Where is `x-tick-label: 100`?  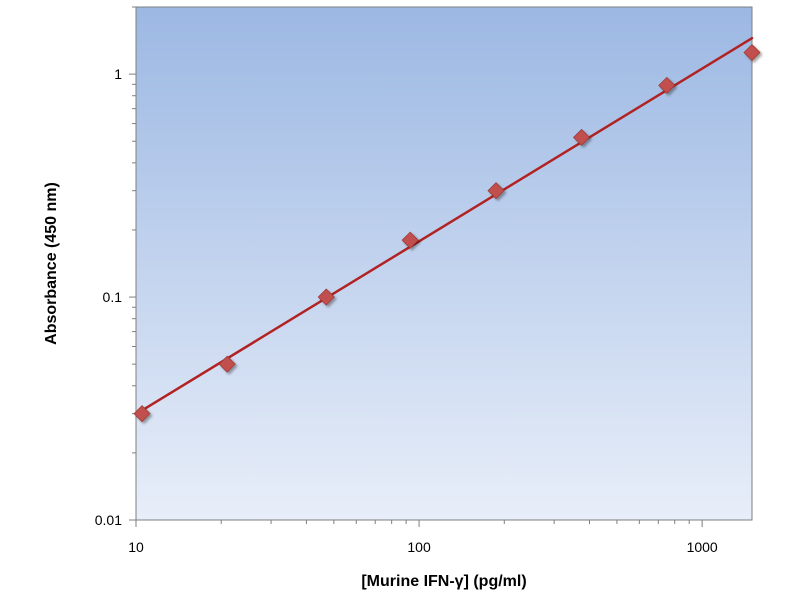 x-tick-label: 100 is located at coordinates (419, 547).